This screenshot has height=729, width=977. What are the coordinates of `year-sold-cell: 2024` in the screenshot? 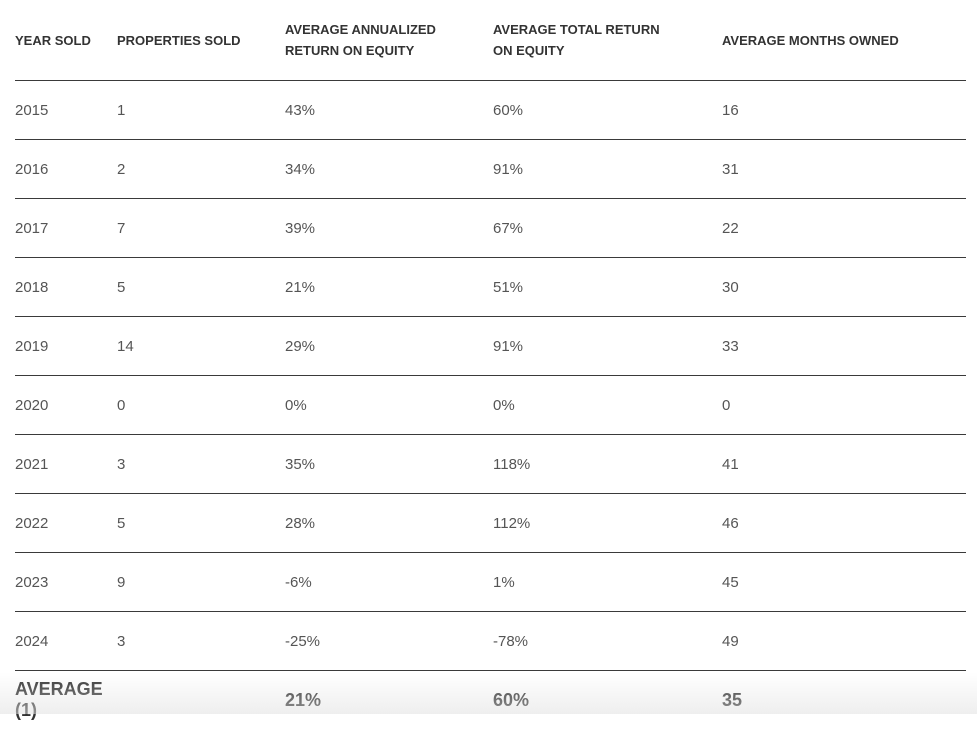 It's located at (66, 641).